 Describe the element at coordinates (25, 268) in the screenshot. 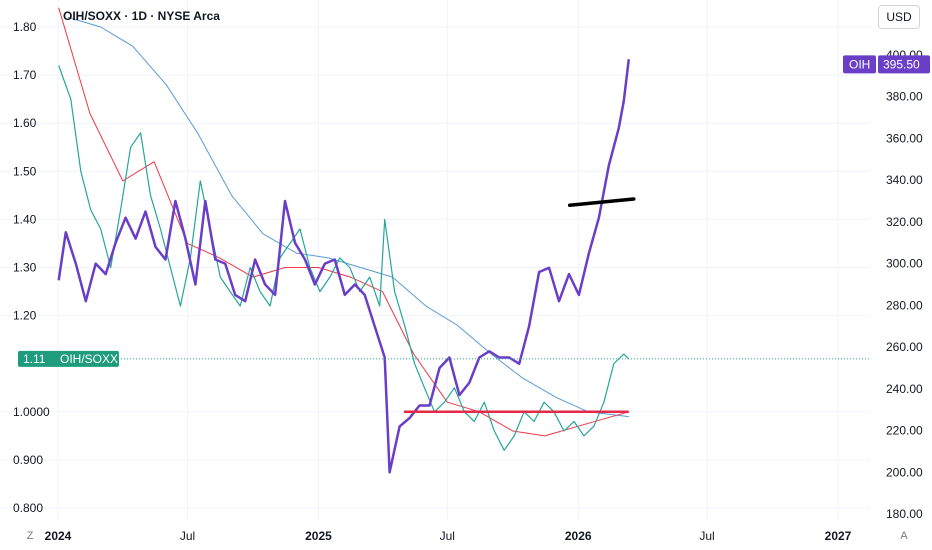

I see `left-axis-tick: 1.30` at that location.